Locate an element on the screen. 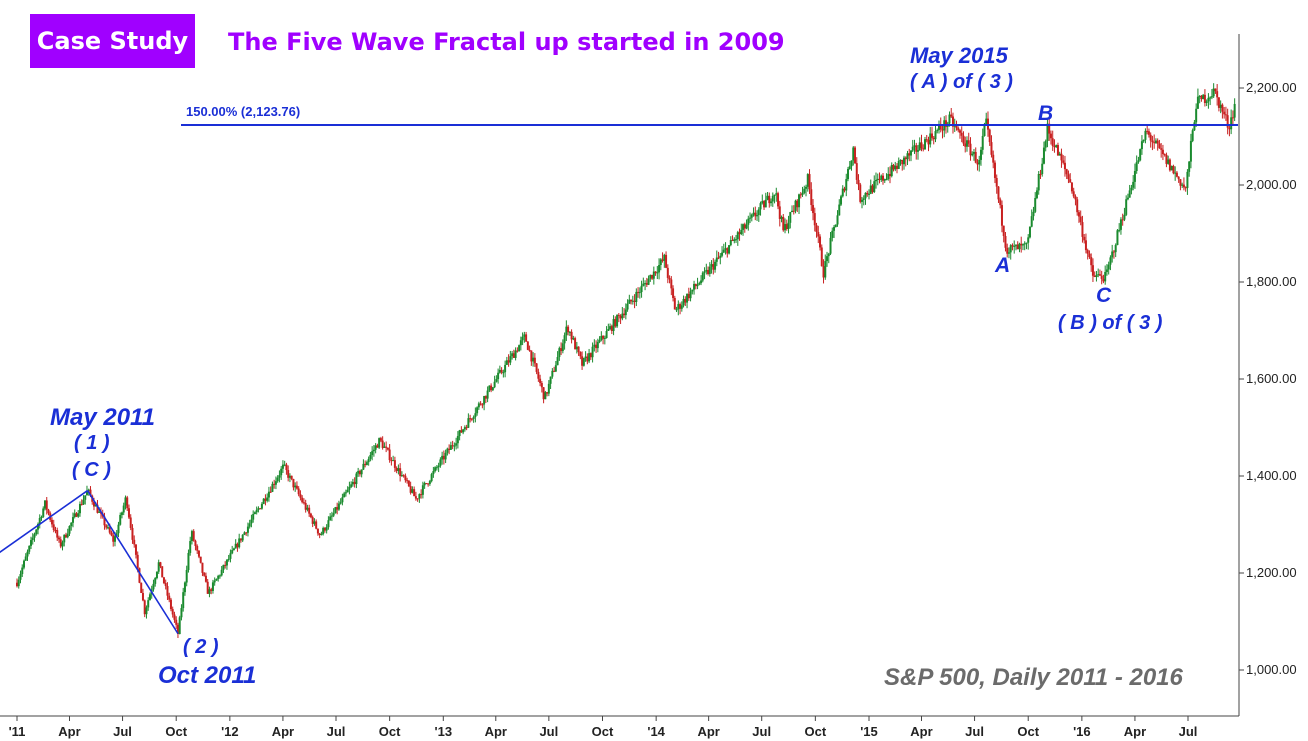  label-wave-a: A is located at coordinates (1003, 265).